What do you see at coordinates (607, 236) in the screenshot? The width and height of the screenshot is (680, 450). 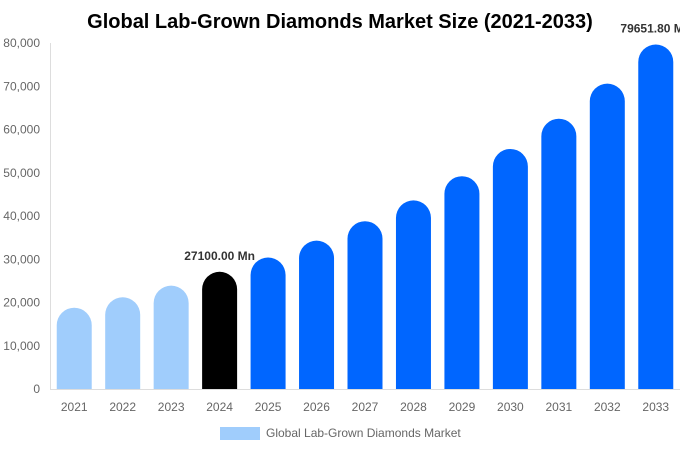 I see `bar-2032` at bounding box center [607, 236].